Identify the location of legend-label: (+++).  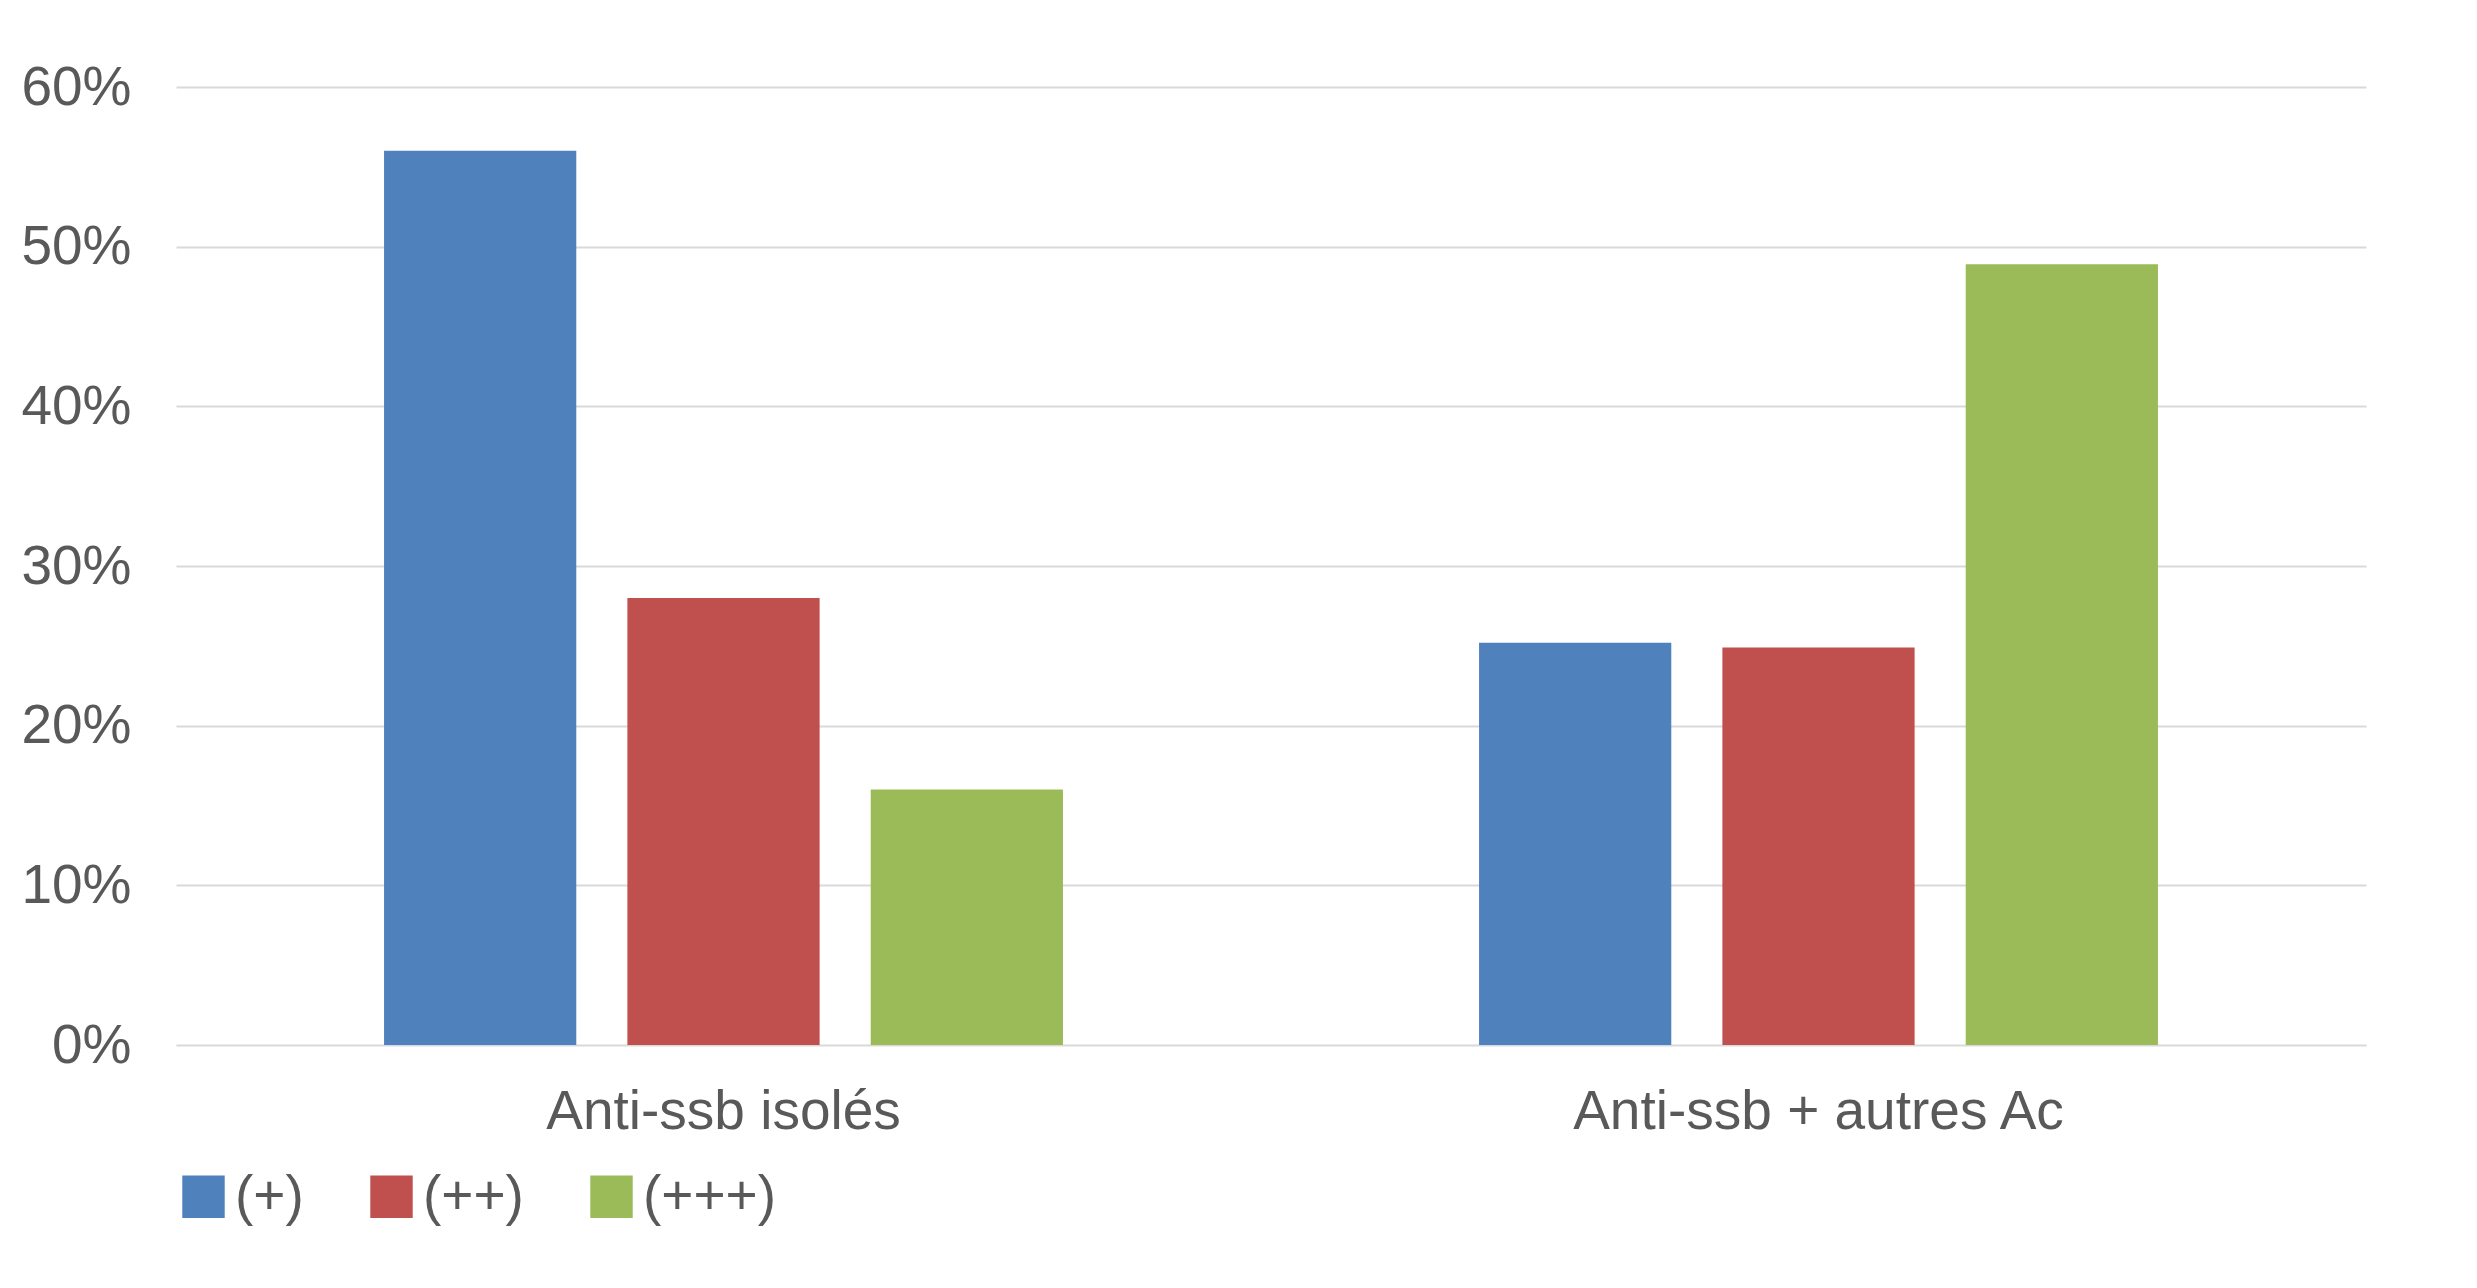
(709, 1194).